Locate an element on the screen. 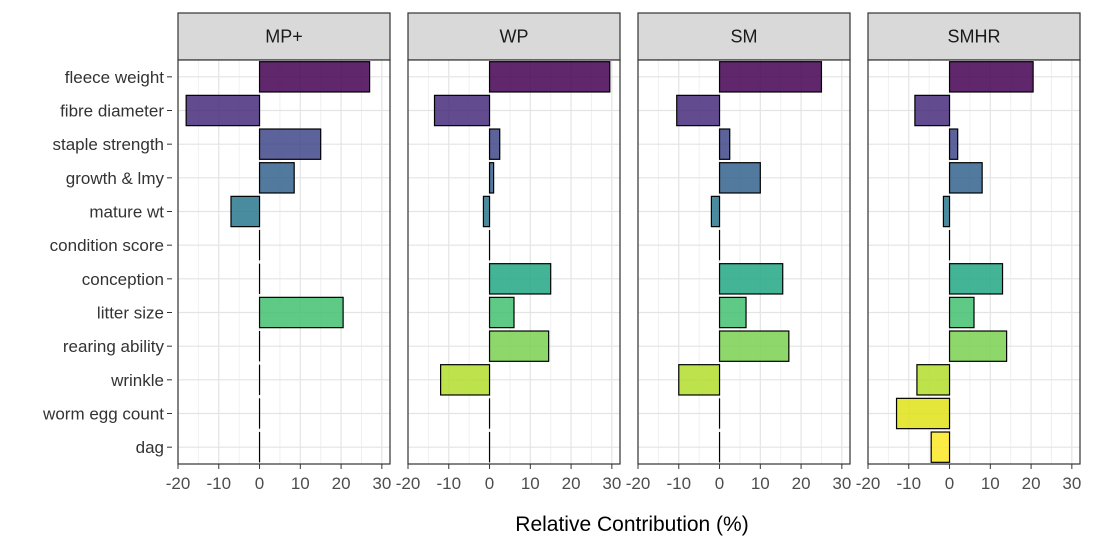 Image resolution: width=1100 pixels, height=555 pixels. category-label: dag is located at coordinates (150, 447).